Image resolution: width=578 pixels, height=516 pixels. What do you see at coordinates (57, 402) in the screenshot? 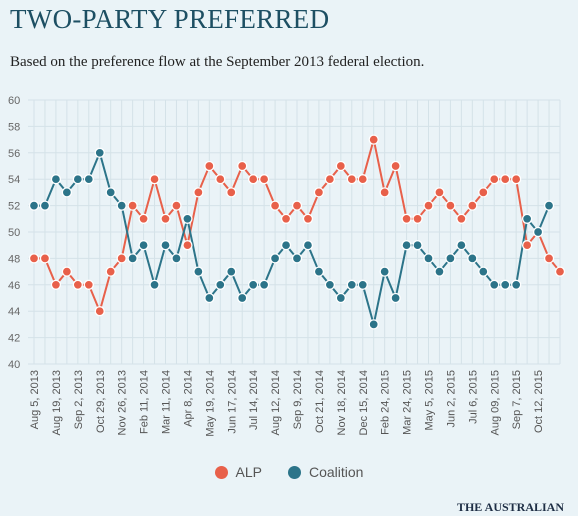
I see `x-tick-label: Aug 19, 2013` at bounding box center [57, 402].